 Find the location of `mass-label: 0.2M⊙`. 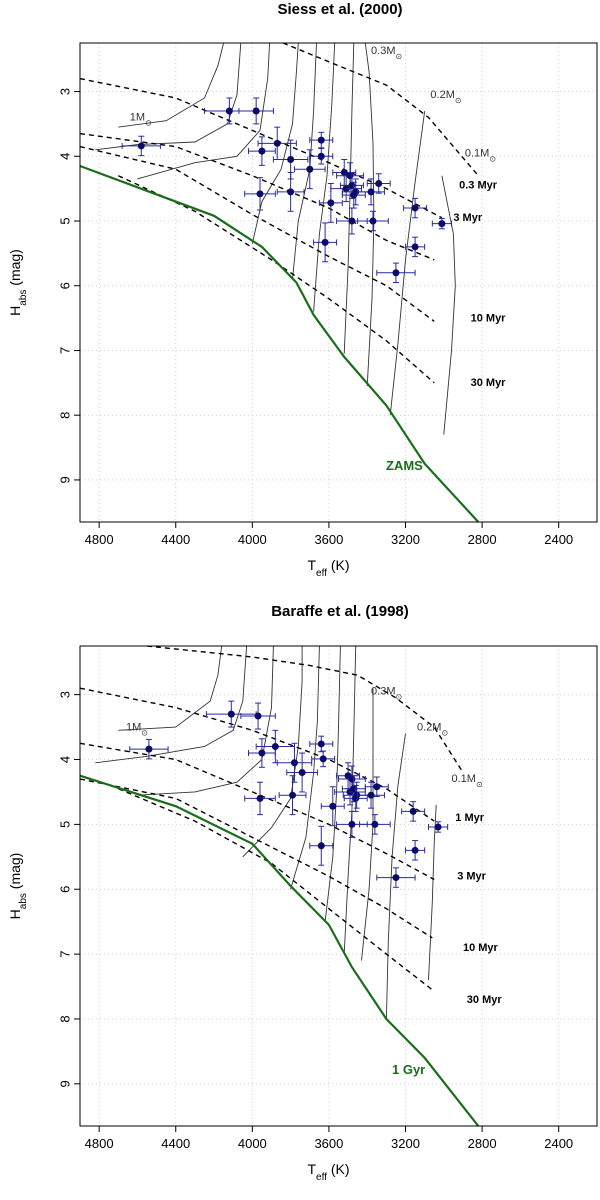

mass-label: 0.2M⊙ is located at coordinates (432, 729).